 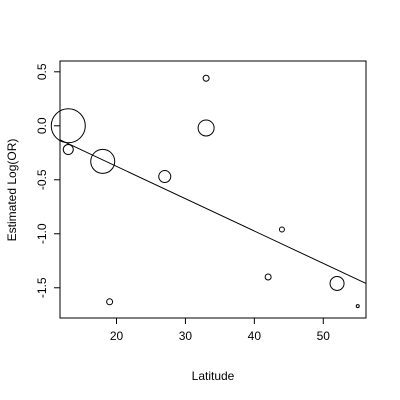 I want to click on y-axis-title: Estimated Log(OR), so click(x=12, y=190).